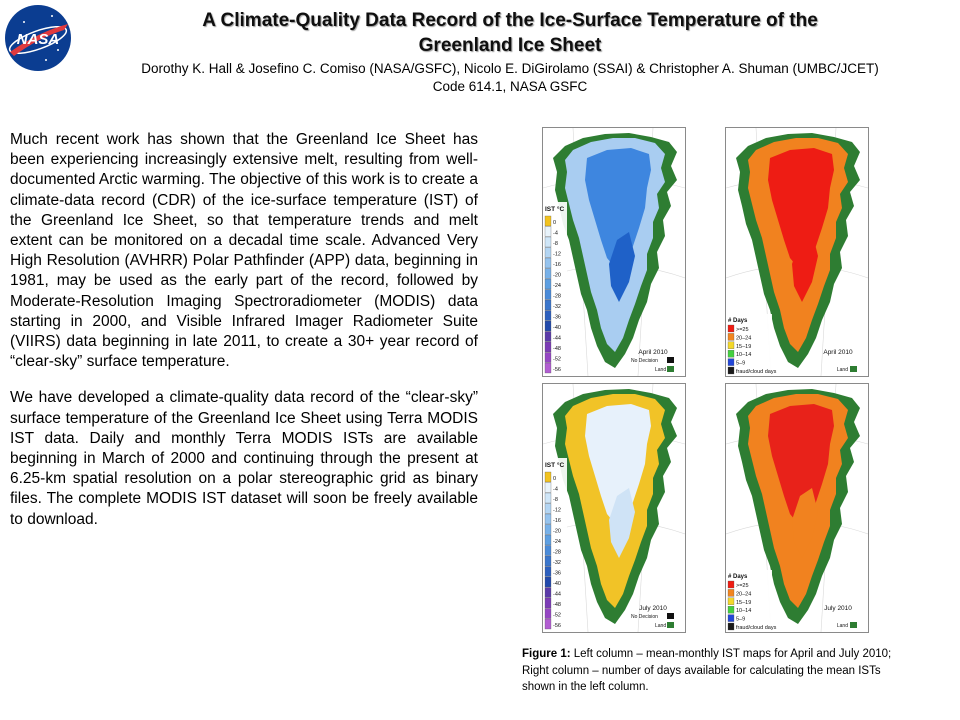  I want to click on svg-text: NASA, so click(38, 39).